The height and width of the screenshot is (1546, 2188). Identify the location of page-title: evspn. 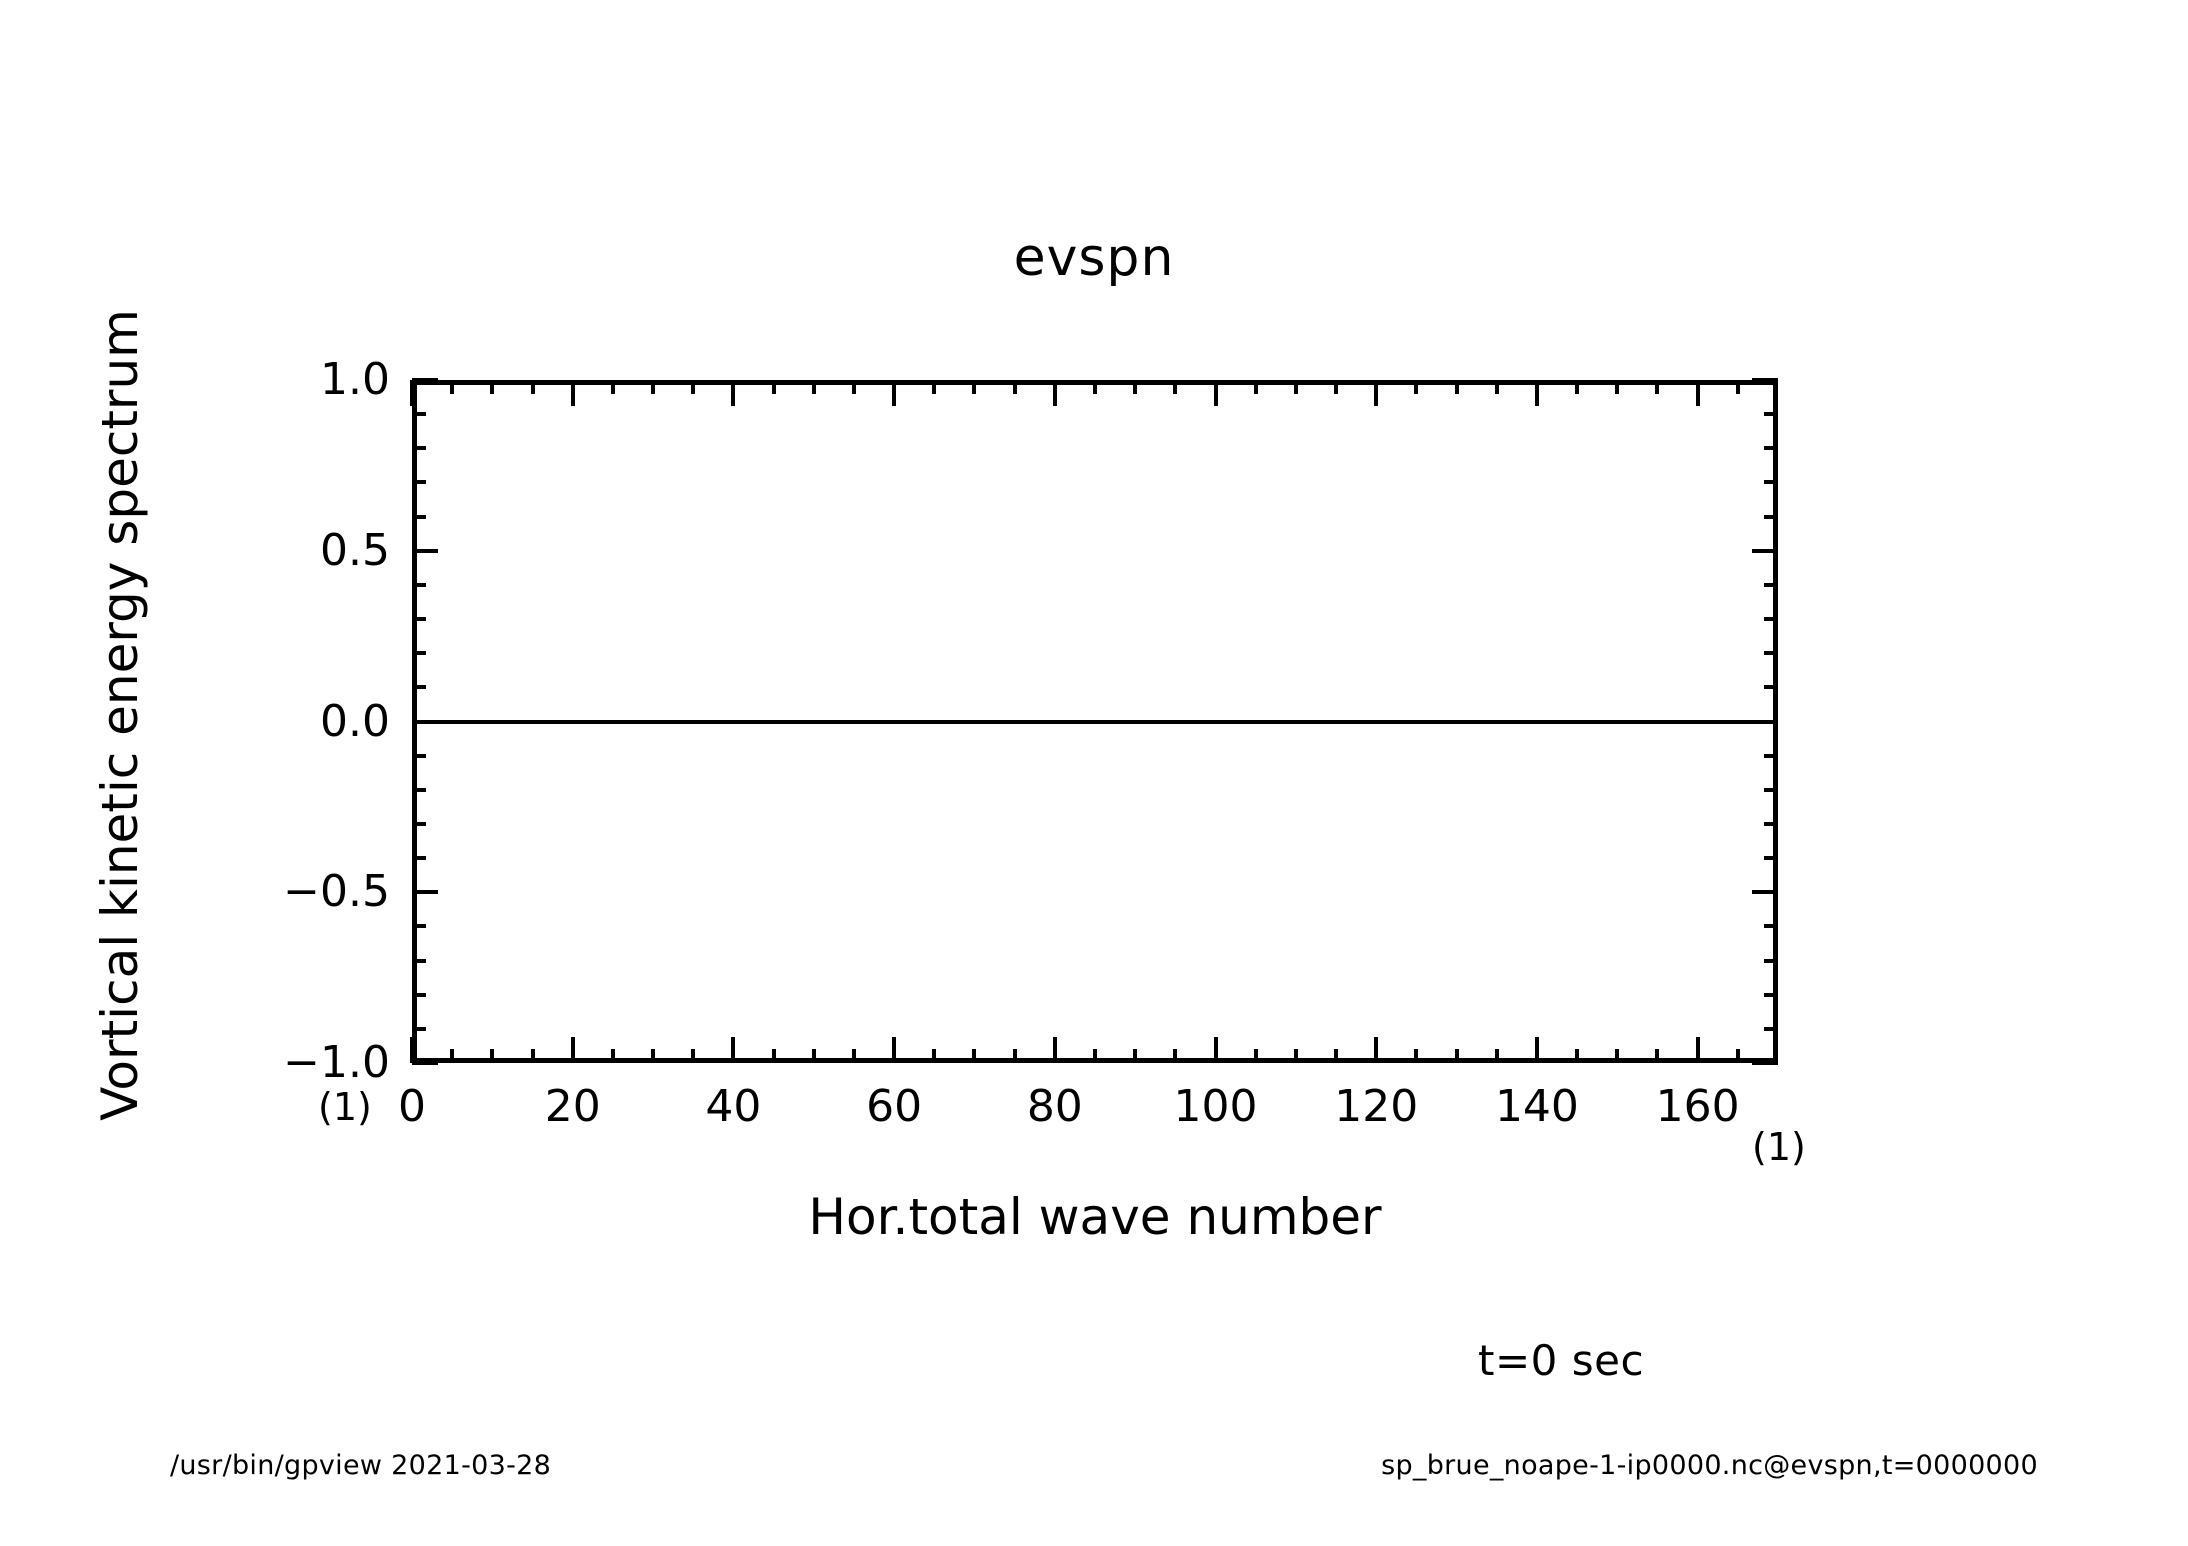
(1094, 258).